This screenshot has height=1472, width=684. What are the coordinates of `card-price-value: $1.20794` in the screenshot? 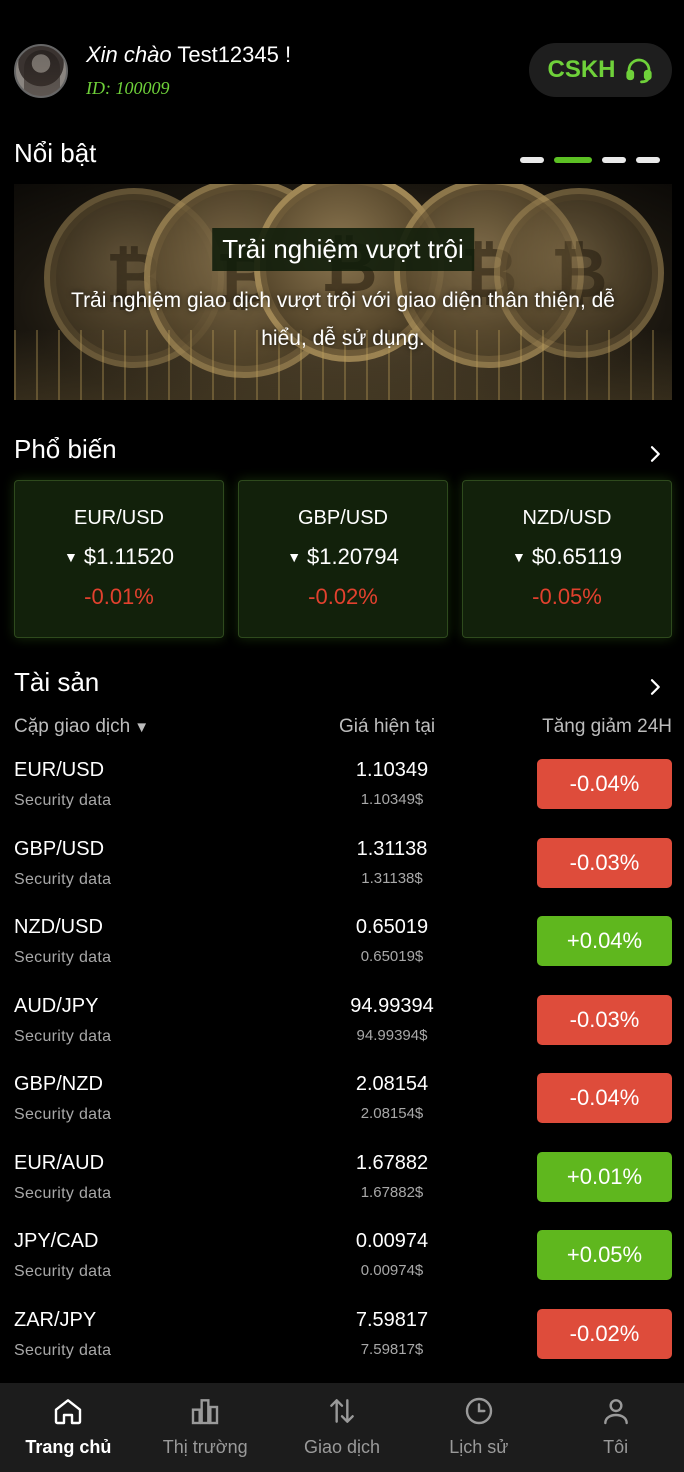 It's located at (353, 556).